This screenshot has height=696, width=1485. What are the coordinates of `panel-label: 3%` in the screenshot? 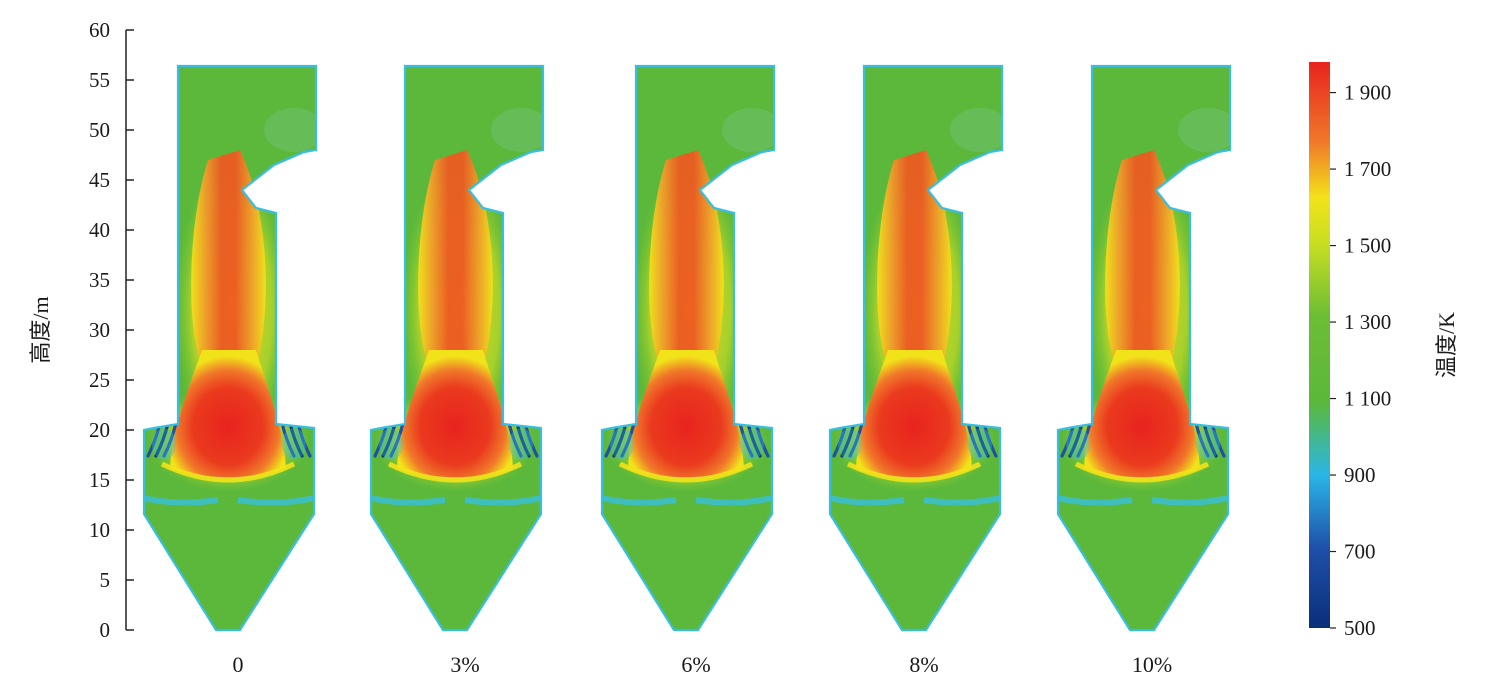 It's located at (464, 664).